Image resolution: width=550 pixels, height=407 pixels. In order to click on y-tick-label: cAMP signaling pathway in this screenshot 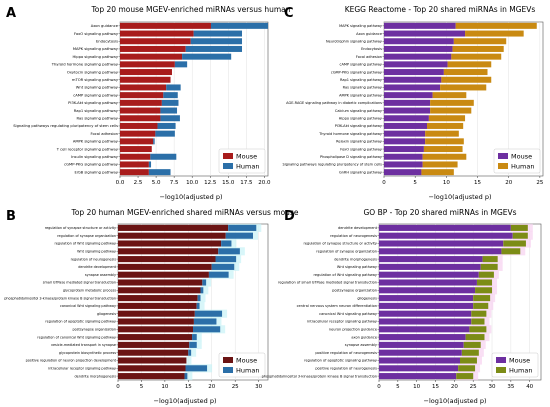, I will do `click(96, 95)`.